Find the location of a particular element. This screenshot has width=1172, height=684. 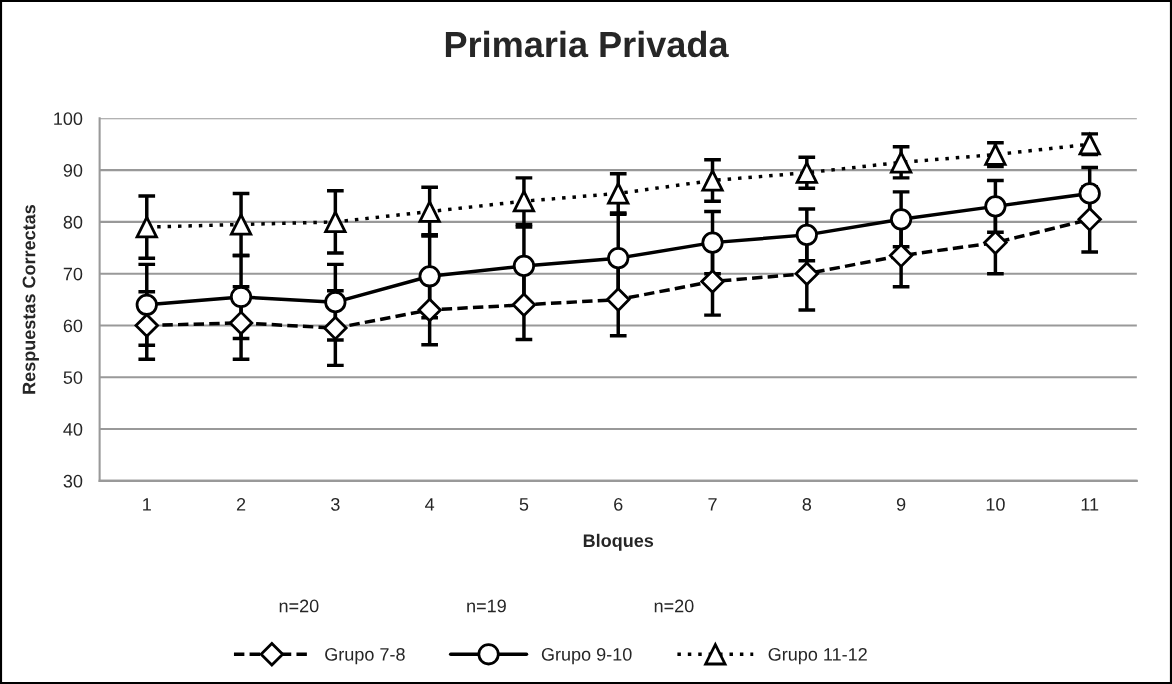

y-tick-label: 30 is located at coordinates (73, 481).